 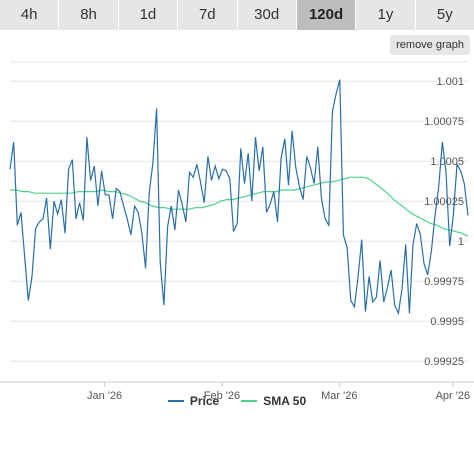 I want to click on legend-item-sma: SMA 50, so click(x=273, y=401).